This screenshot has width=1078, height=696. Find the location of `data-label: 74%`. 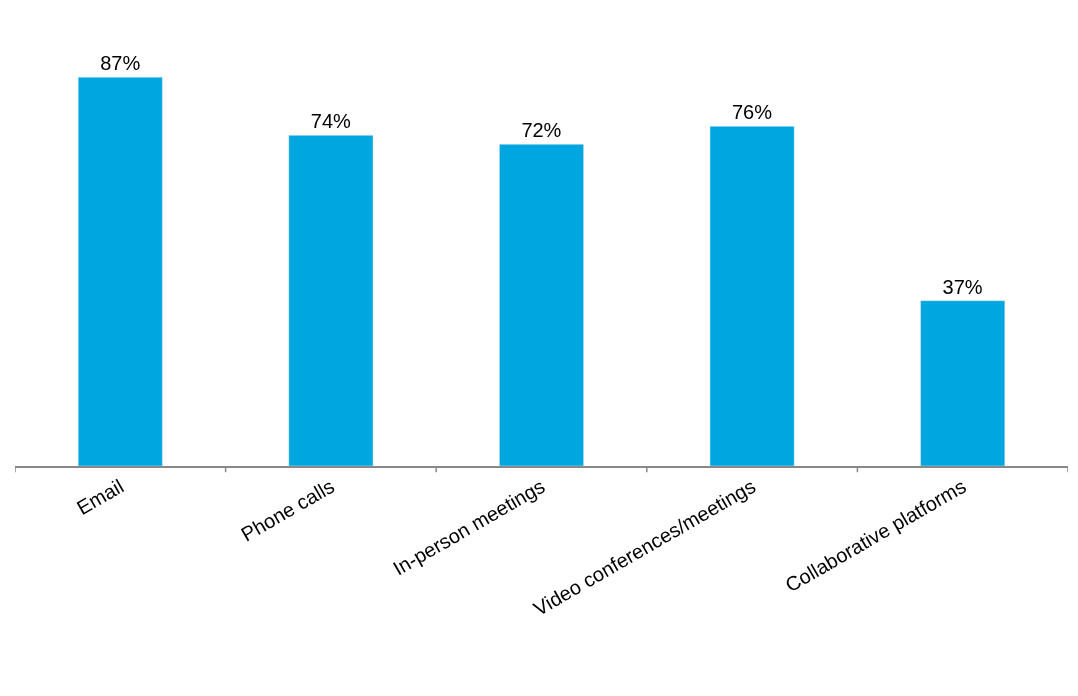

data-label: 74% is located at coordinates (331, 121).